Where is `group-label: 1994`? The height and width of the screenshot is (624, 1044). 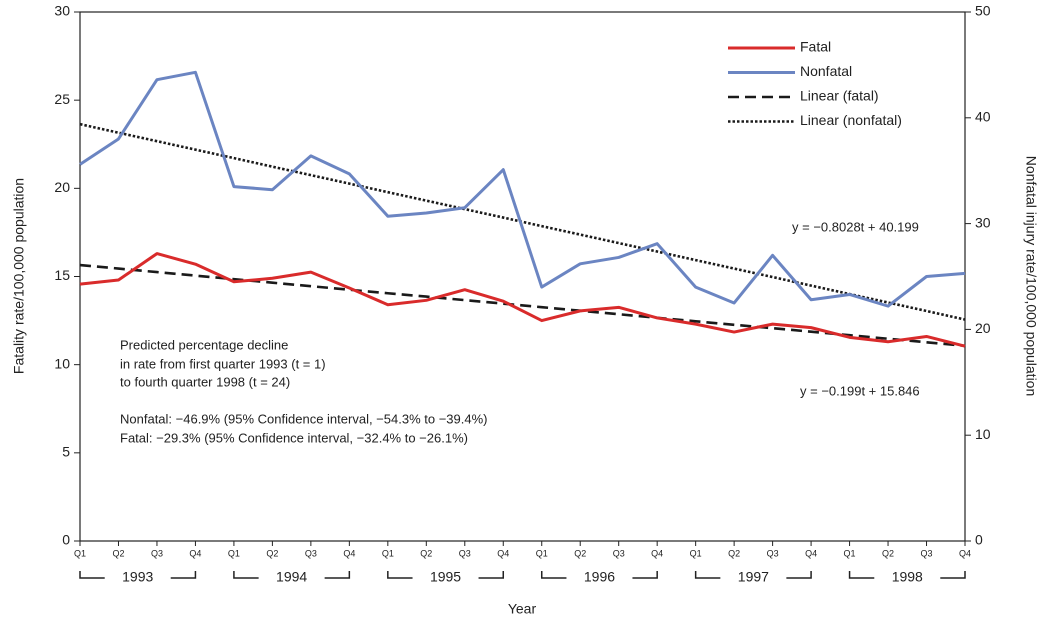
group-label: 1994 is located at coordinates (291, 577).